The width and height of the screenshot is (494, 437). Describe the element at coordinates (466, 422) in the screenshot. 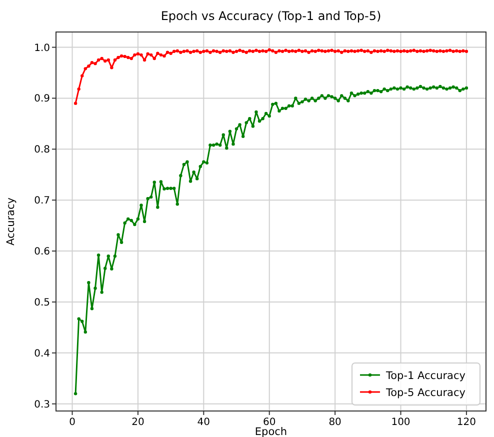

I see `x-tick-label: 120` at that location.